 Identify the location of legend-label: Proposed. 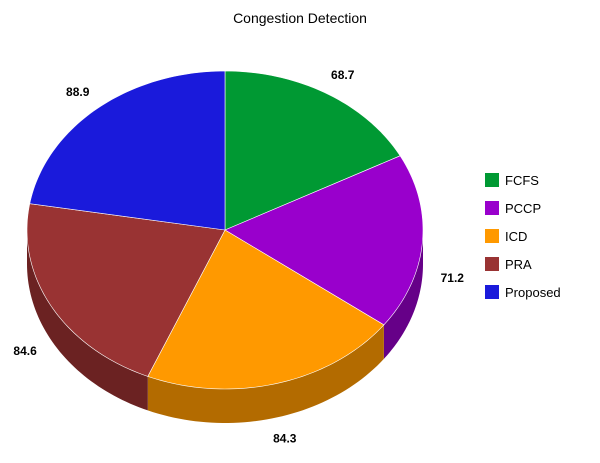
(533, 292).